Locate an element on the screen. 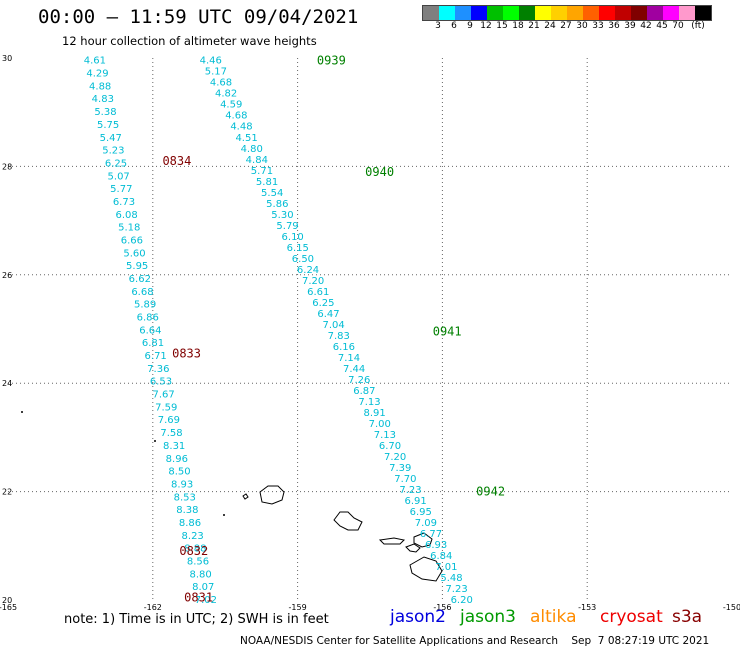 This screenshot has width=740, height=650. track-east-point: 6.16 is located at coordinates (344, 347).